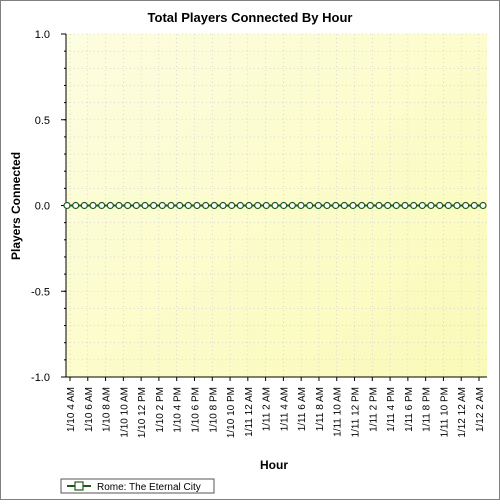 The height and width of the screenshot is (504, 500). What do you see at coordinates (42, 207) in the screenshot?
I see `y-tick-label: 0.0` at bounding box center [42, 207].